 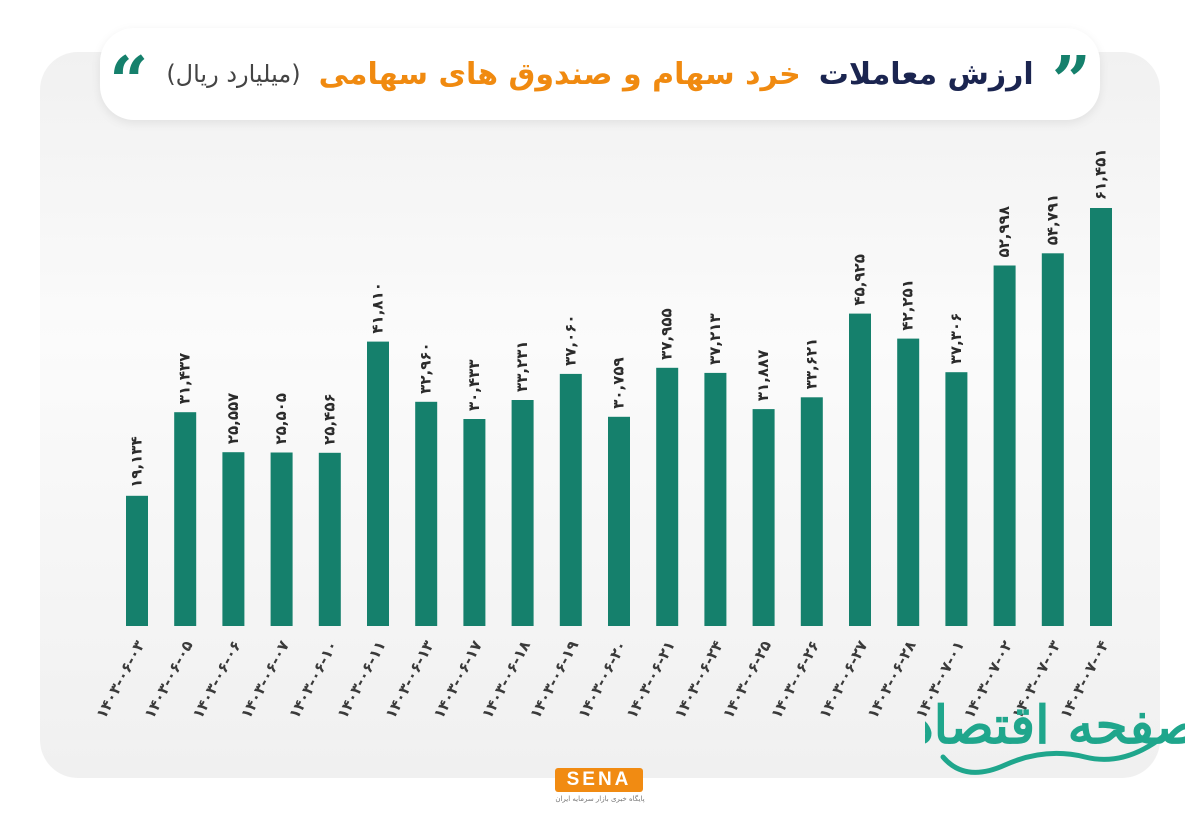 What do you see at coordinates (313, 680) in the screenshot?
I see `category-label: ۱۴۰۳-۰۶-۱۰` at bounding box center [313, 680].